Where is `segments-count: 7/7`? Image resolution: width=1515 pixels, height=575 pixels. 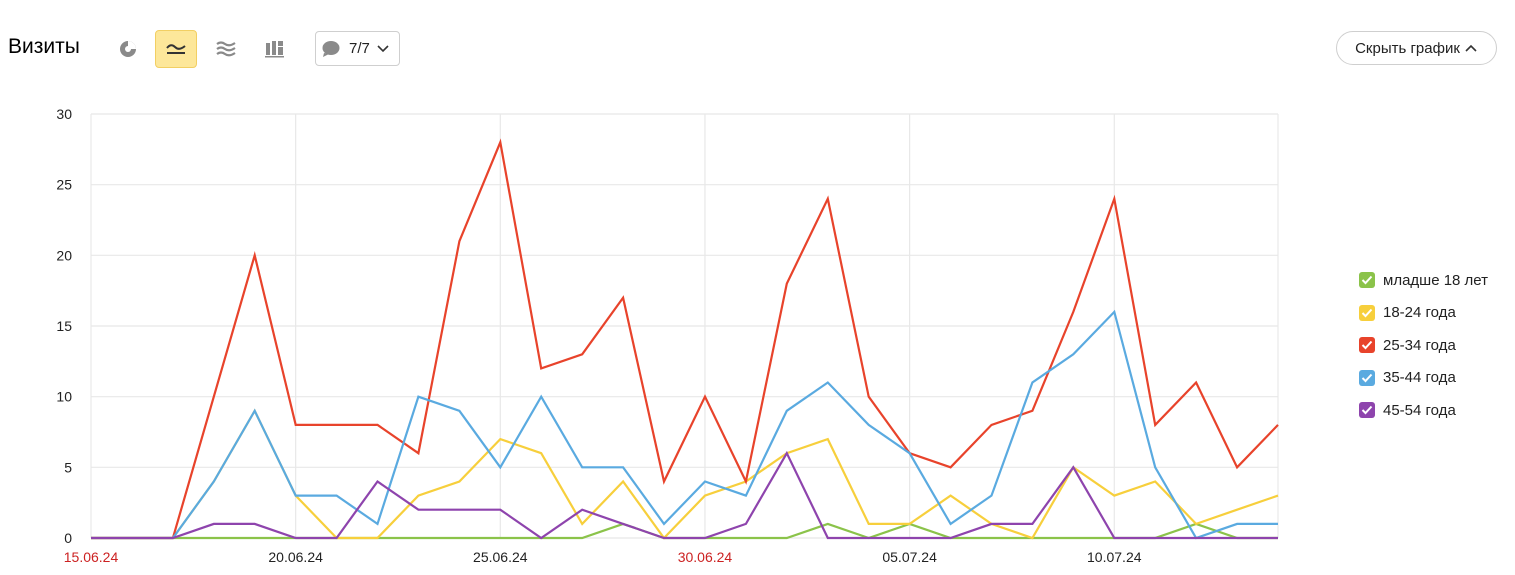
segments-count: 7/7 is located at coordinates (359, 48).